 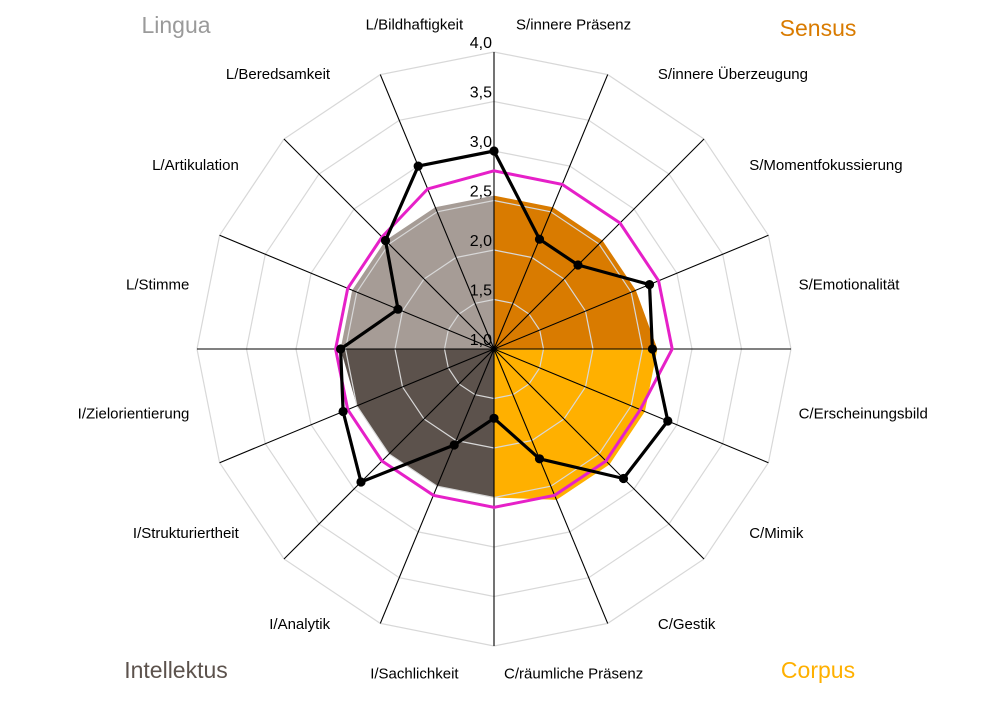 I want to click on tick-label: 3,5, so click(x=481, y=93).